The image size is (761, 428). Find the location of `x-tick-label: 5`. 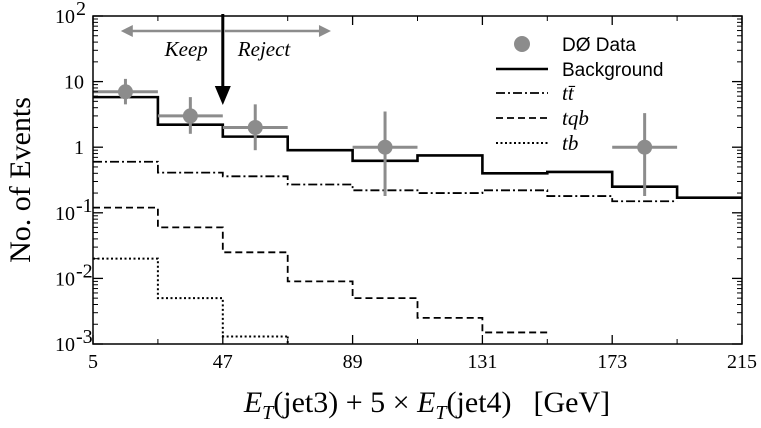

x-tick-label: 5 is located at coordinates (93, 362).